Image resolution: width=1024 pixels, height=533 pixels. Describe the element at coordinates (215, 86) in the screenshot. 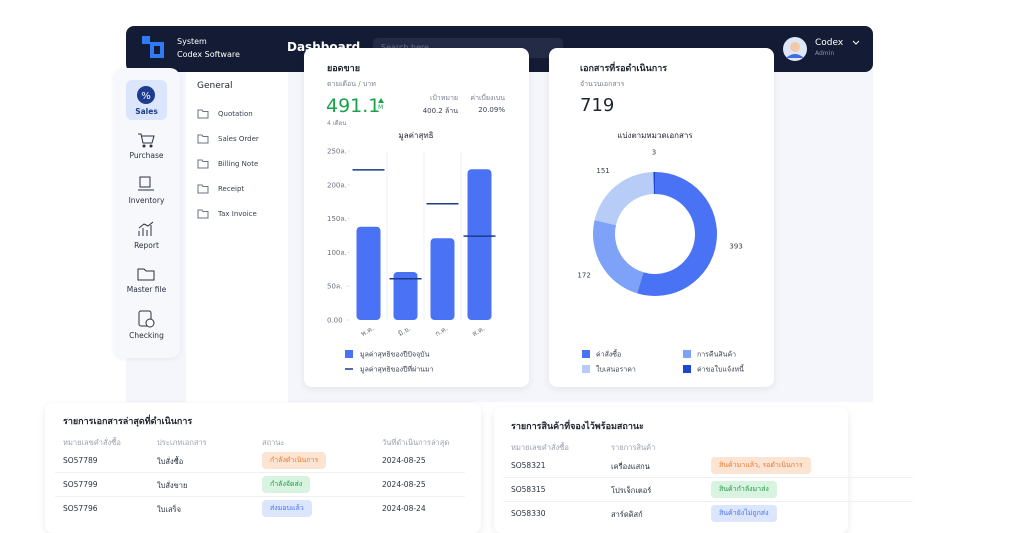

I see `submenu-title: General` at that location.